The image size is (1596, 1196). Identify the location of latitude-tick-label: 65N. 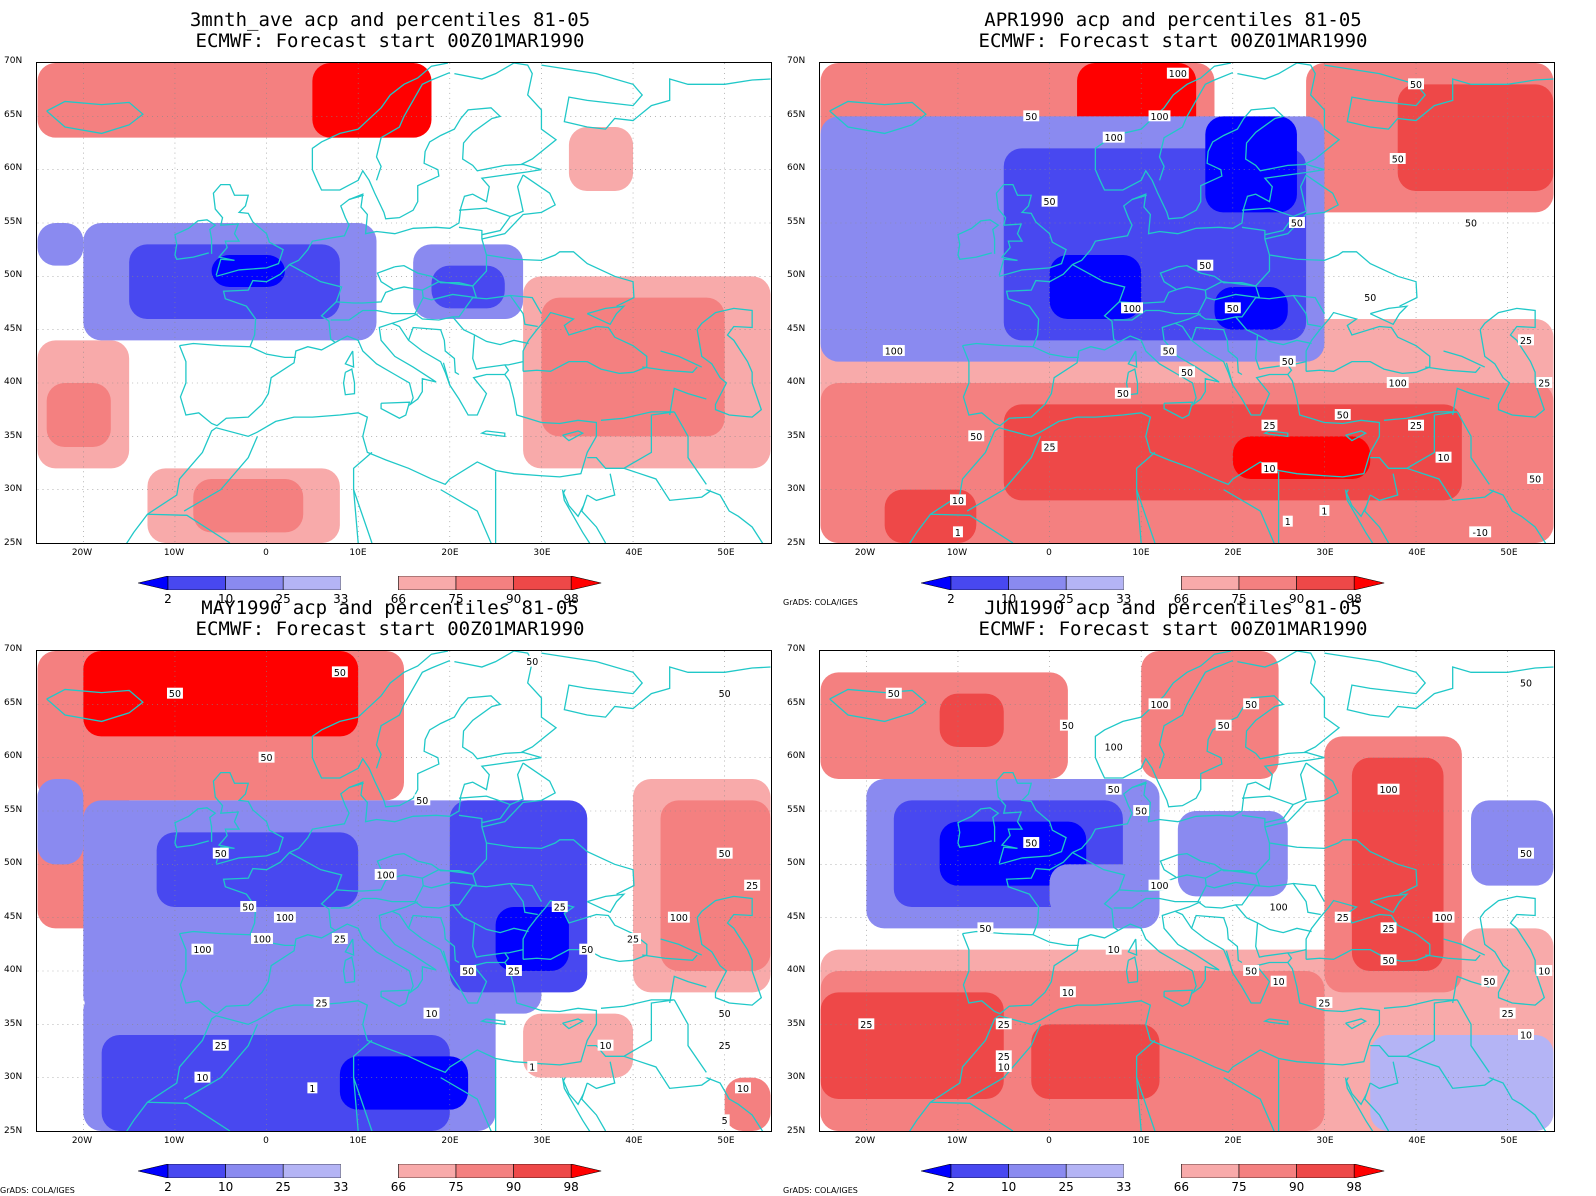
(13, 114).